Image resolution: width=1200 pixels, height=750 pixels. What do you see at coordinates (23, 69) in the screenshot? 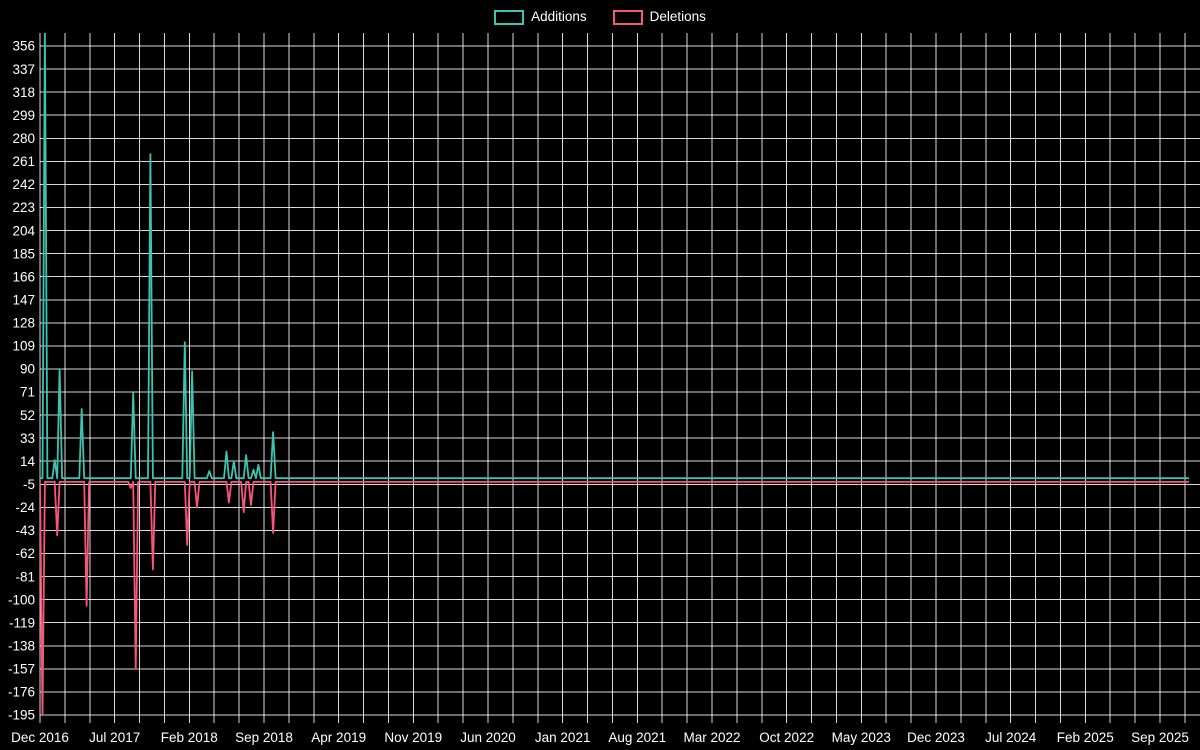
I see `y-tick-label: 337` at bounding box center [23, 69].